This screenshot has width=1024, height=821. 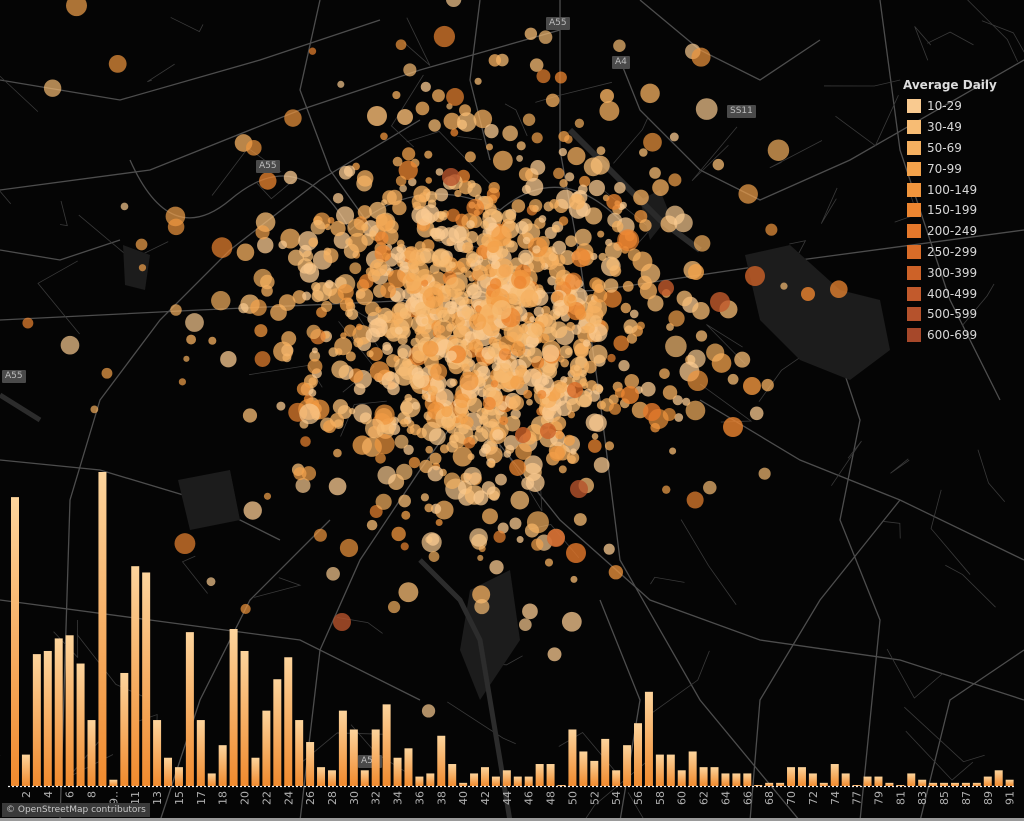 What do you see at coordinates (965, 252) in the screenshot?
I see `legend-item: 250-299` at bounding box center [965, 252].